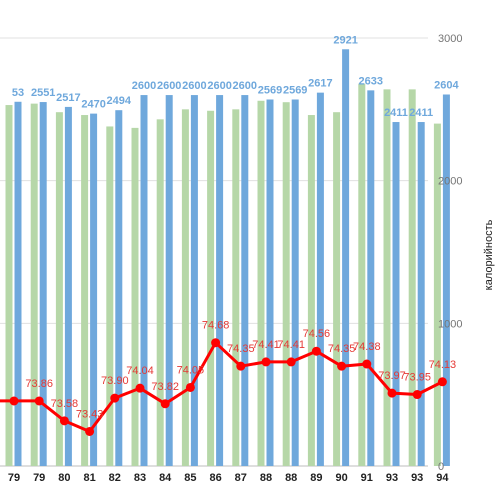 This screenshot has height=497, width=502. I want to click on x-tick-label: 91, so click(367, 478).